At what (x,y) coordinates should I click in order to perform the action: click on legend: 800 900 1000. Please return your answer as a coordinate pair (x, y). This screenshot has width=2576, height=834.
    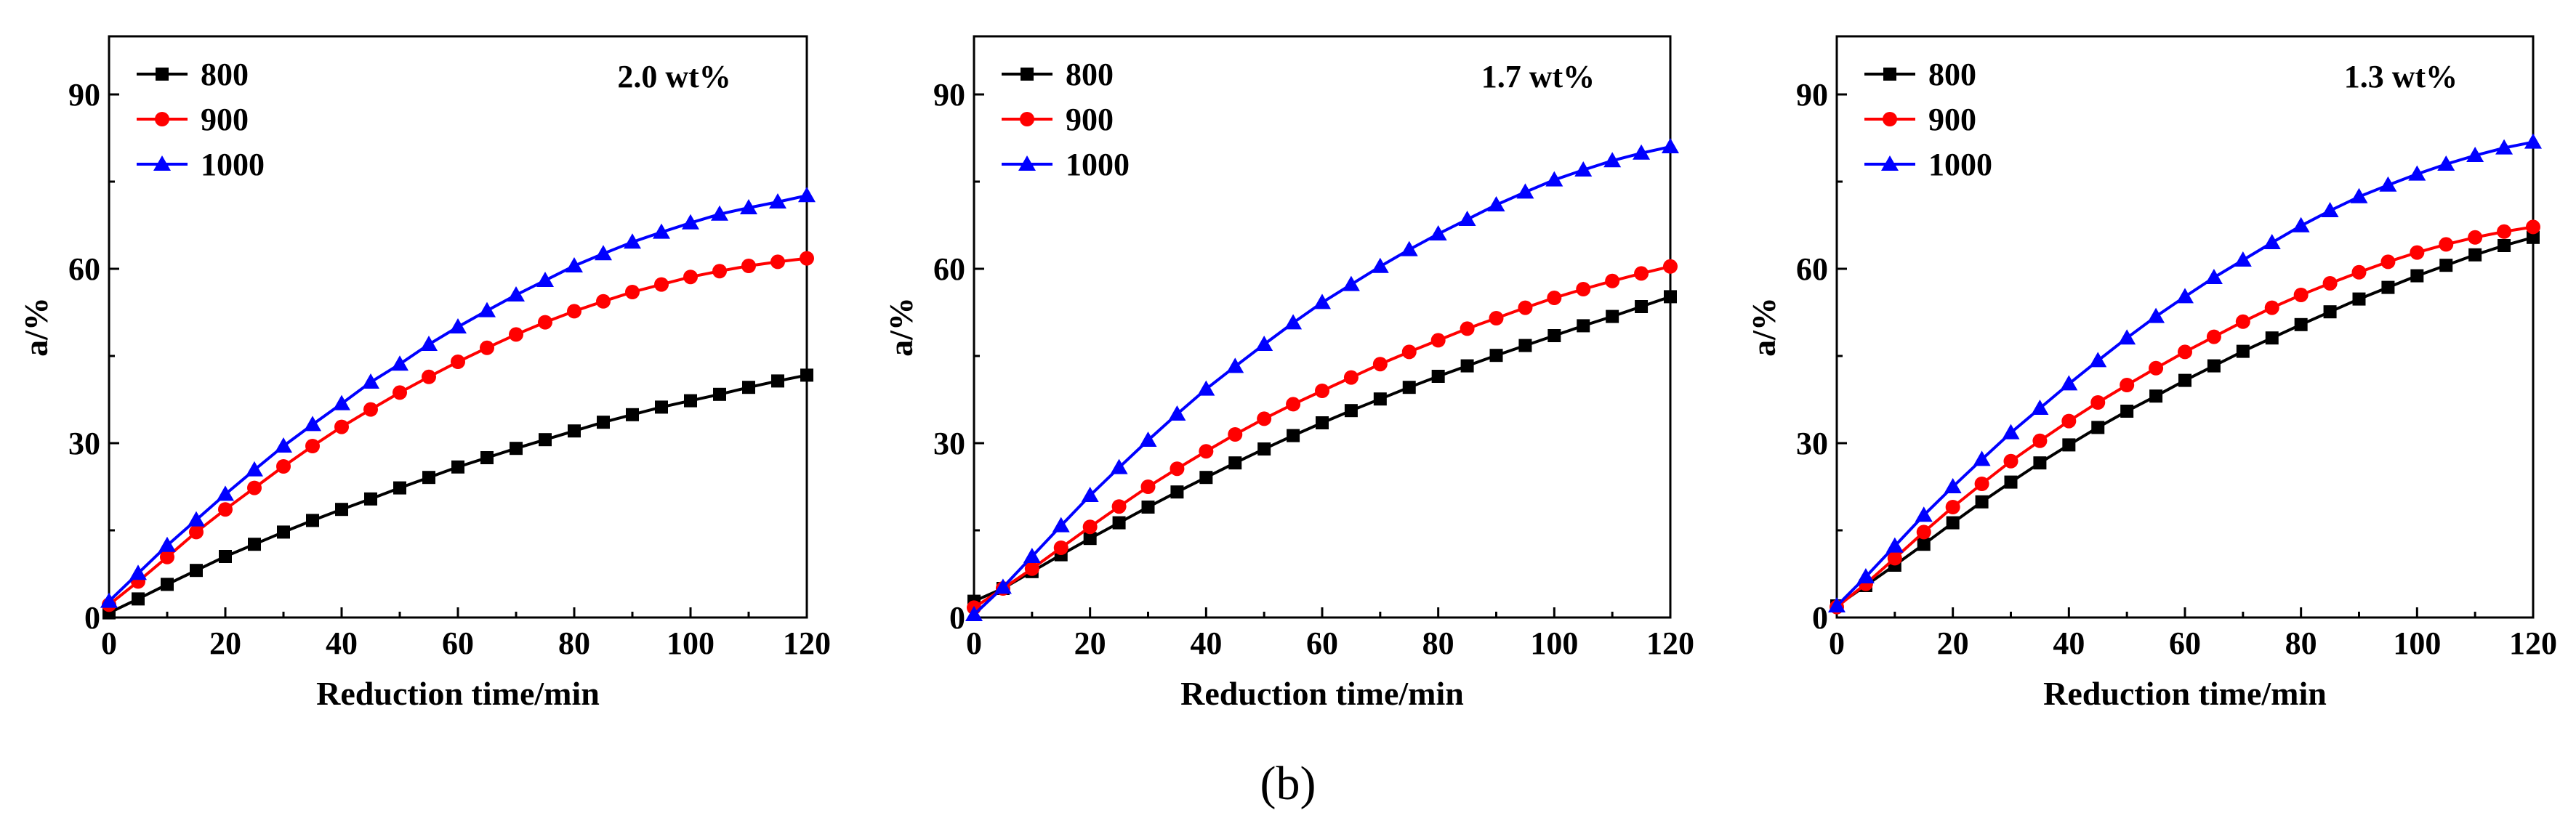
    Looking at the image, I should click on (1066, 120).